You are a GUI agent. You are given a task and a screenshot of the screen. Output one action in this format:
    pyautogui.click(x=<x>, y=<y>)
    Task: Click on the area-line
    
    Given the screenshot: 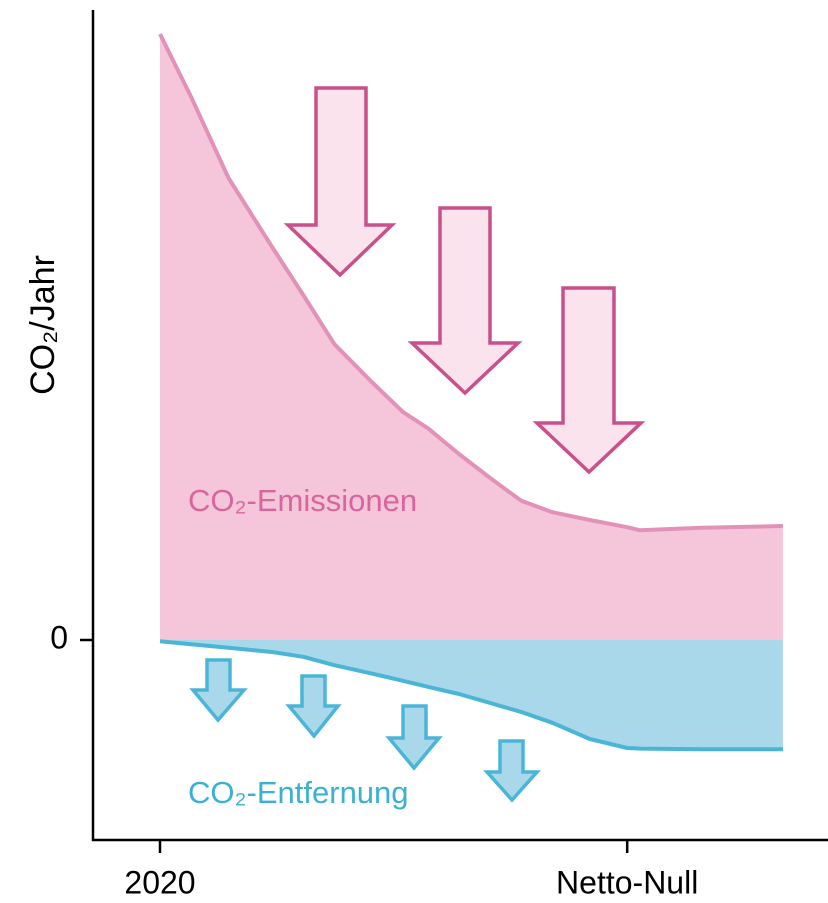 What is the action you would take?
    pyautogui.click(x=471, y=695)
    